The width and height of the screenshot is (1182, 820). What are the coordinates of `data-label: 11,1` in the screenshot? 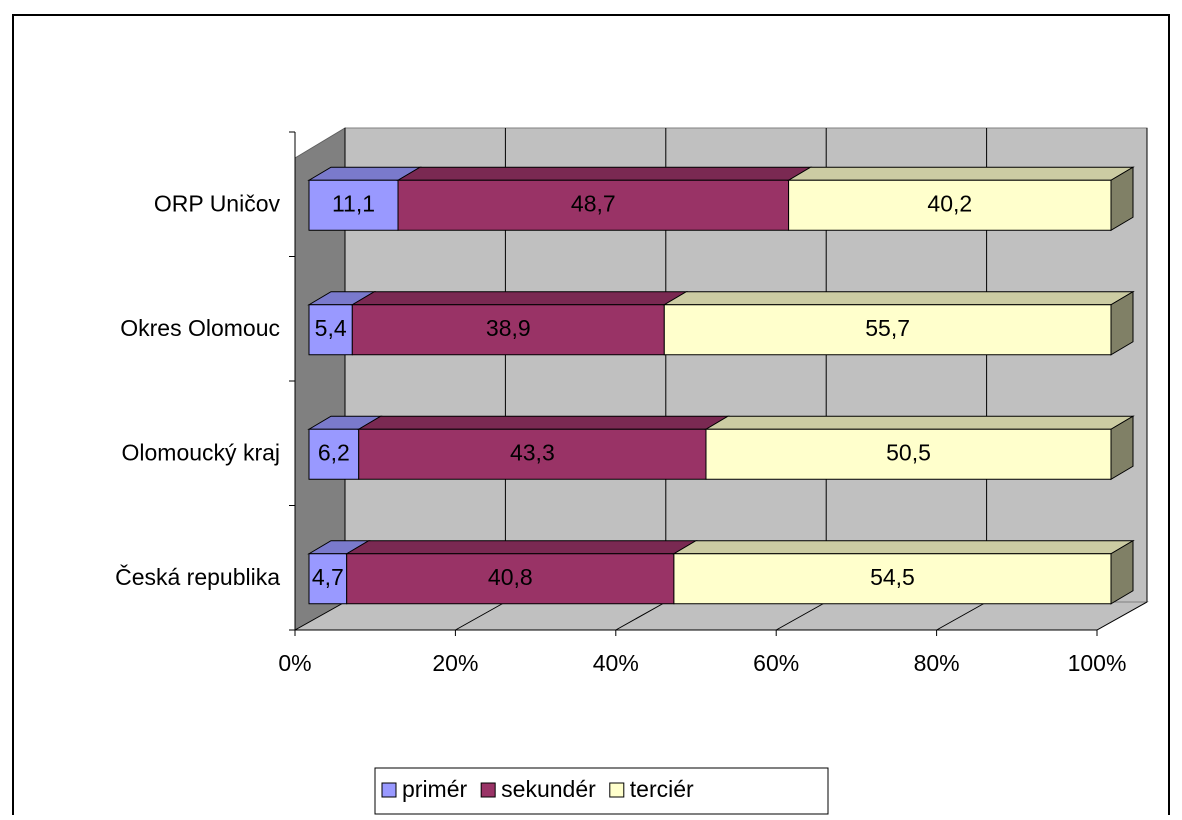 It's located at (353, 203).